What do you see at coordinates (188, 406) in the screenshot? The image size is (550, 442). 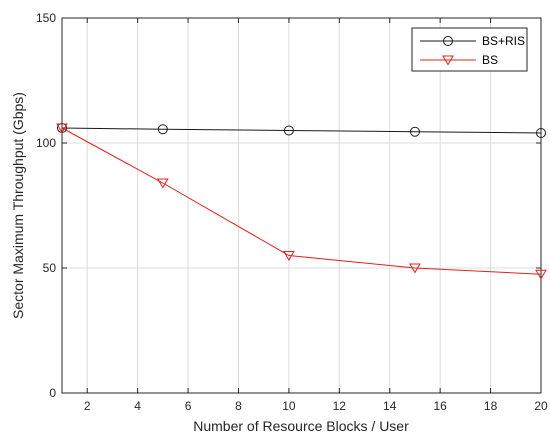 I see `x-tick-label: 6` at bounding box center [188, 406].